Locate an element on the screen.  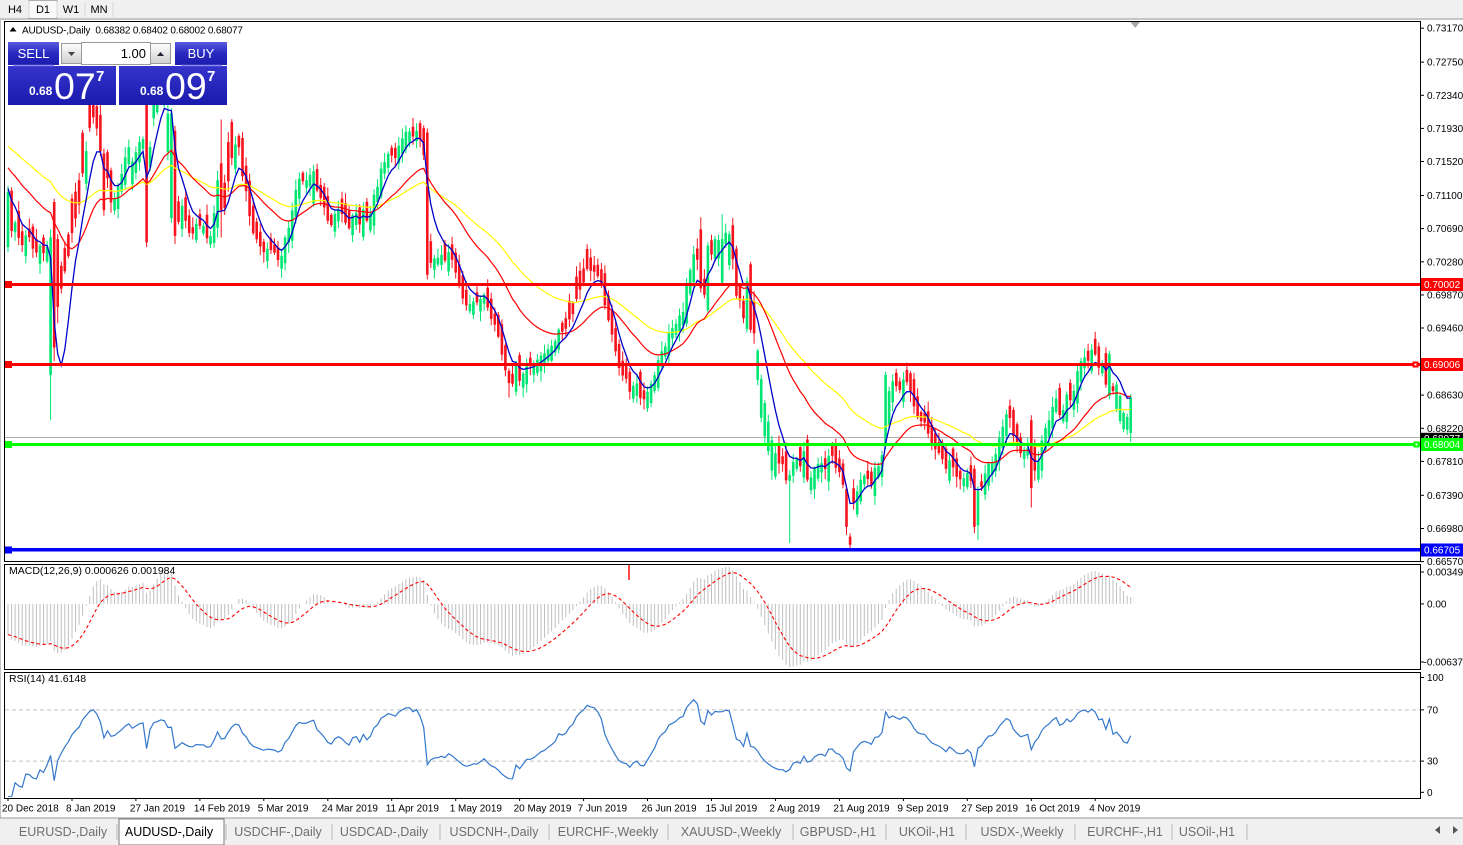
svg-text: 24 Mar 2019 is located at coordinates (350, 809).